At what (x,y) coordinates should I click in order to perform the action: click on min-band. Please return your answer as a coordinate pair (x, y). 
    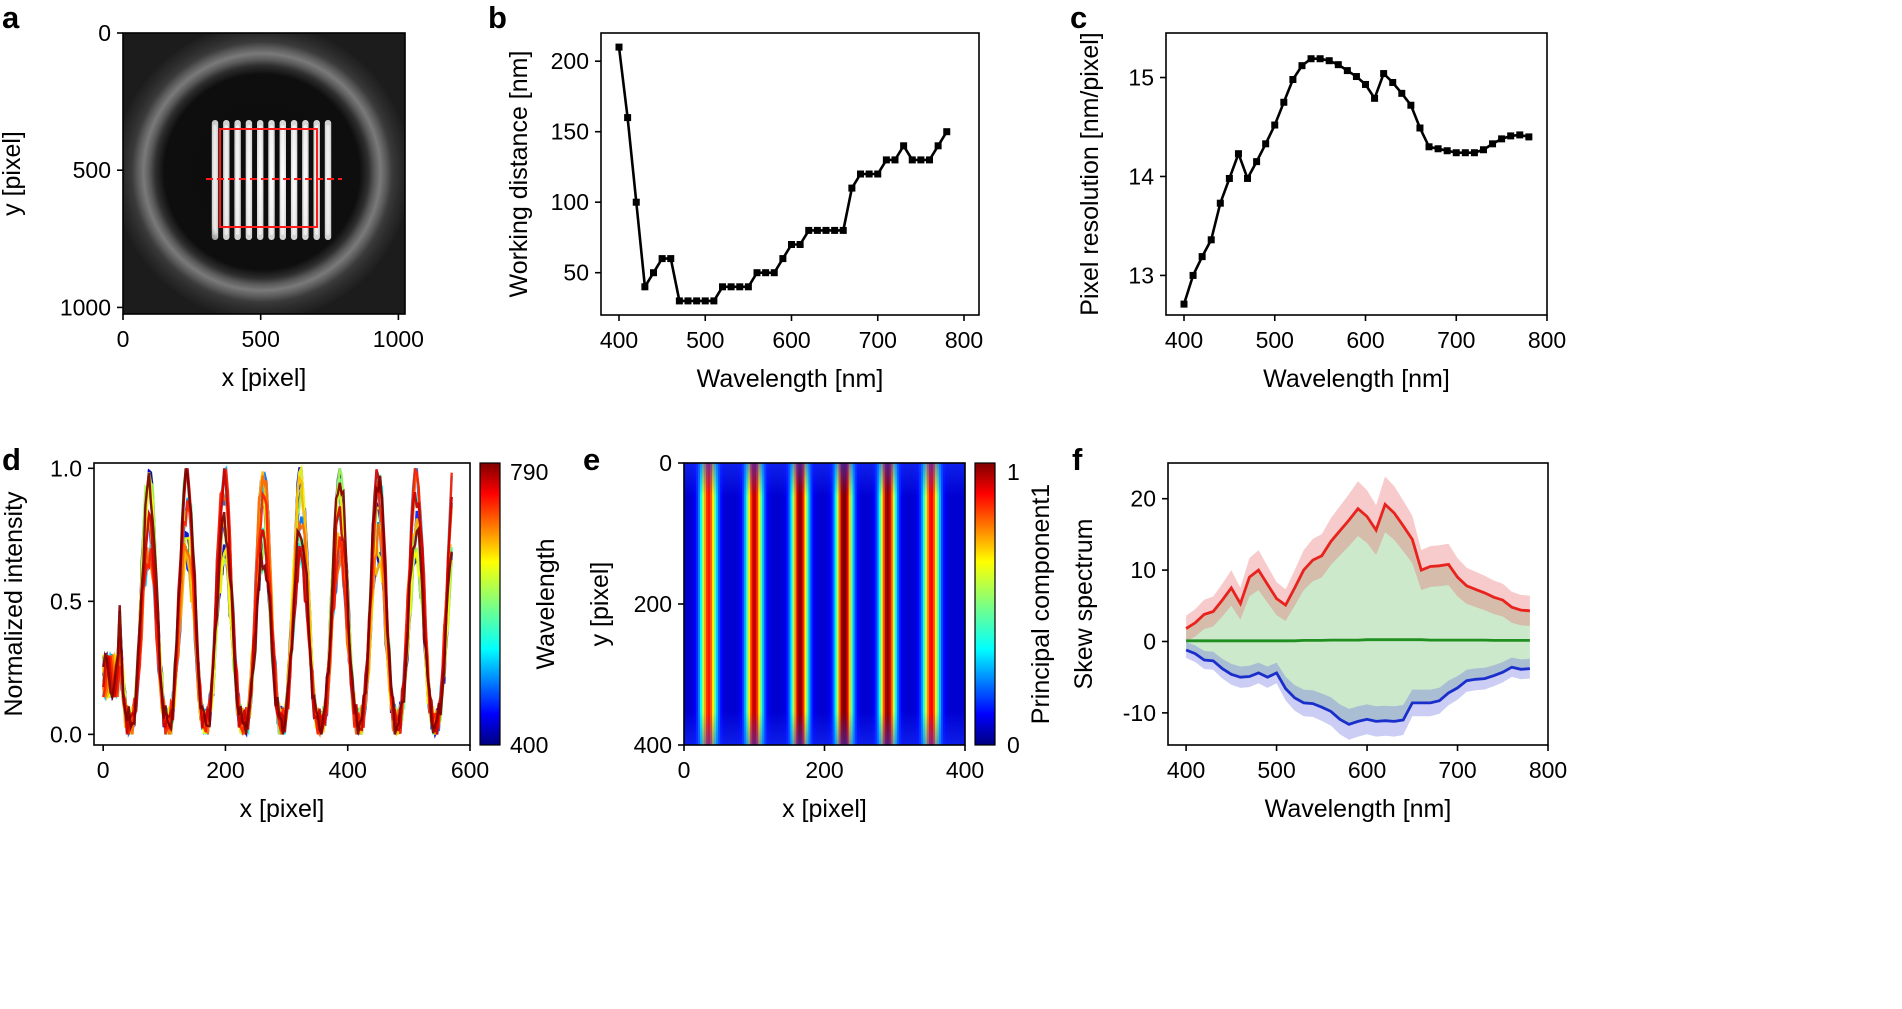
    Looking at the image, I should click on (1358, 691).